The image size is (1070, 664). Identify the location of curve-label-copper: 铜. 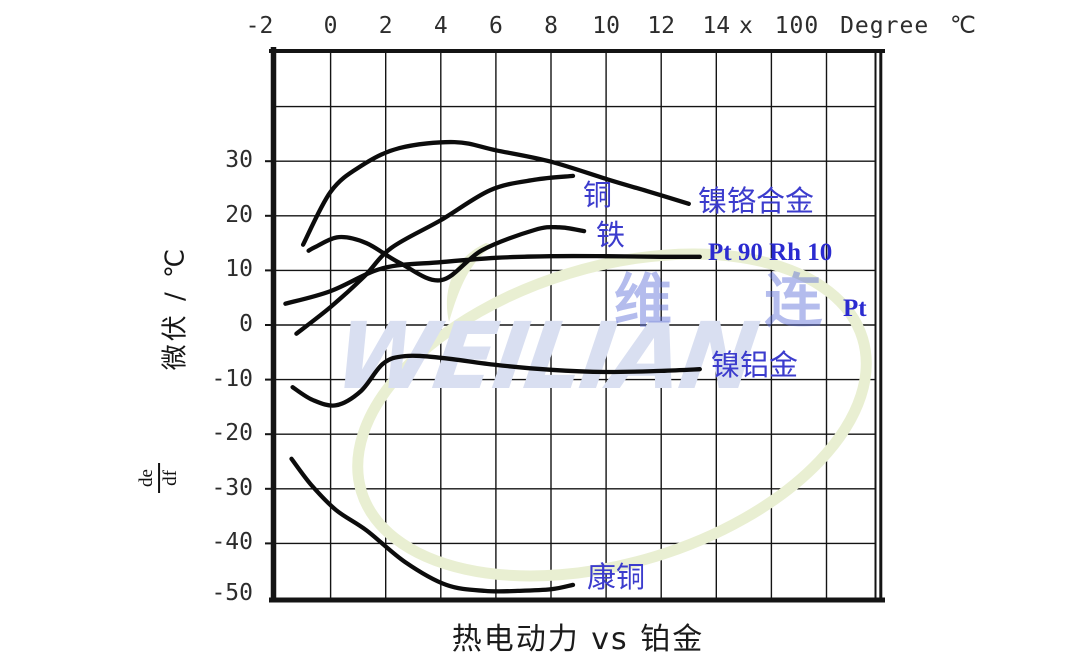
(598, 196).